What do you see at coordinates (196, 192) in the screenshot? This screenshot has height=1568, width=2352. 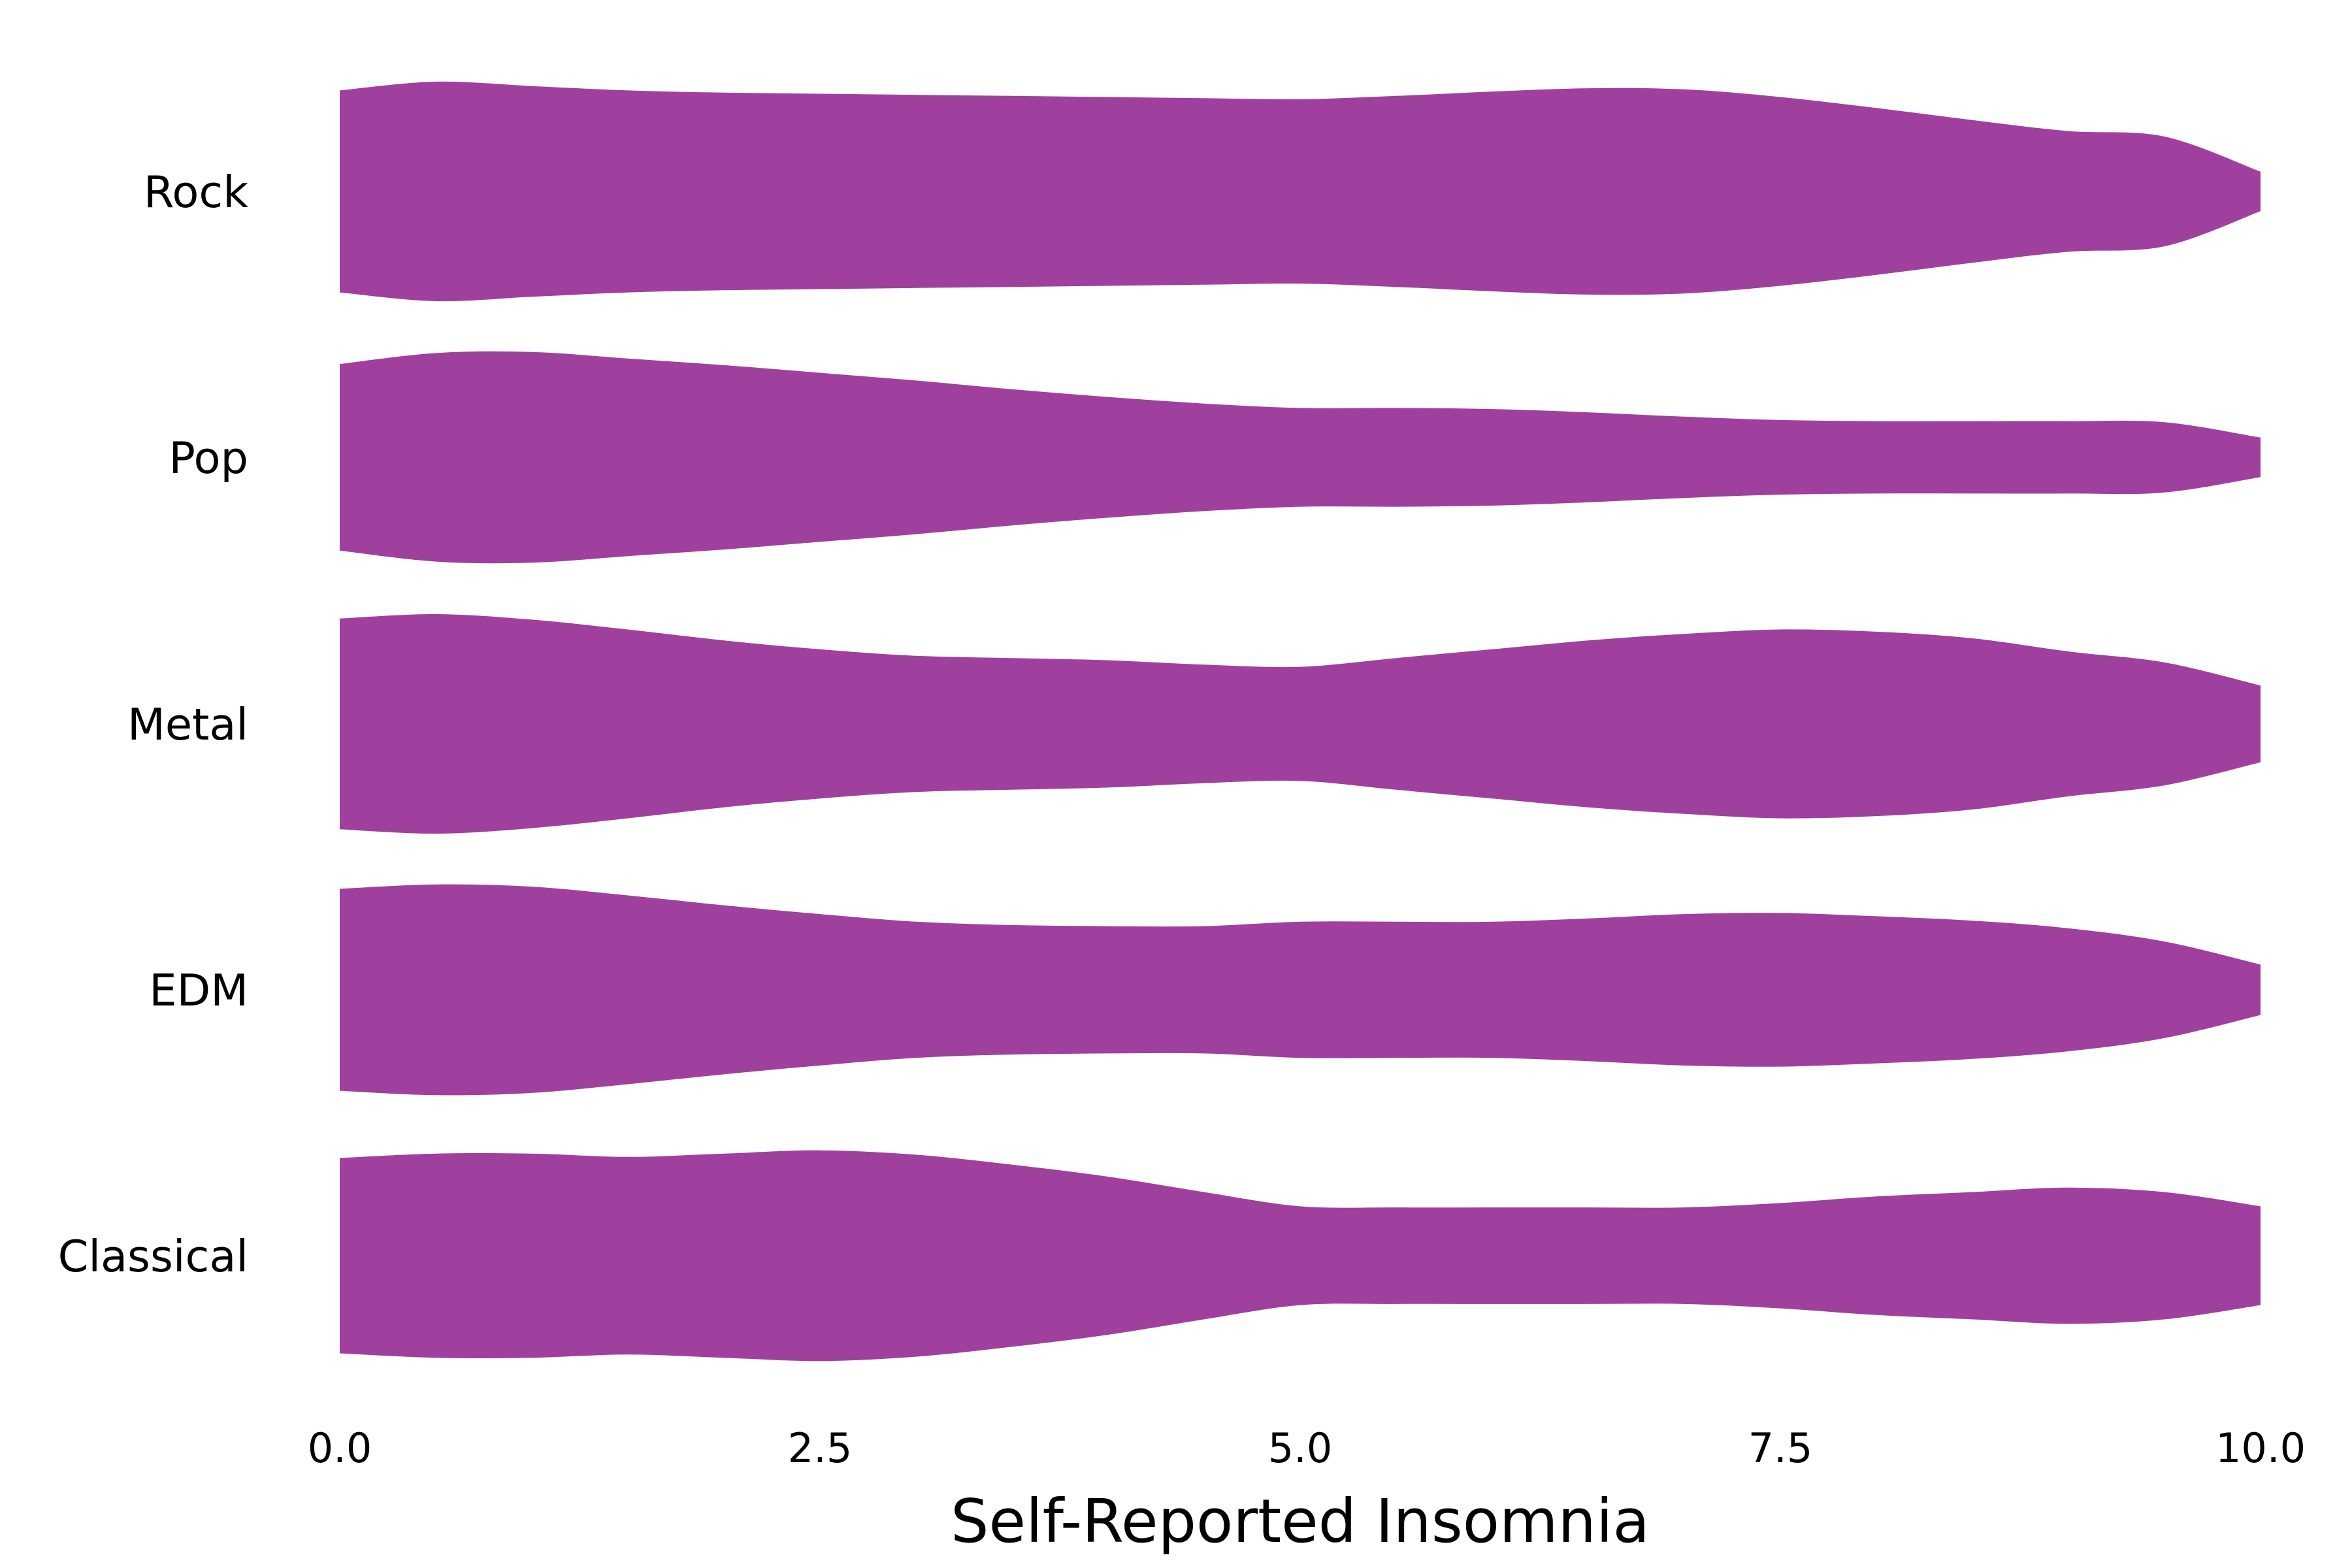 I see `category-label-rock: Rock` at bounding box center [196, 192].